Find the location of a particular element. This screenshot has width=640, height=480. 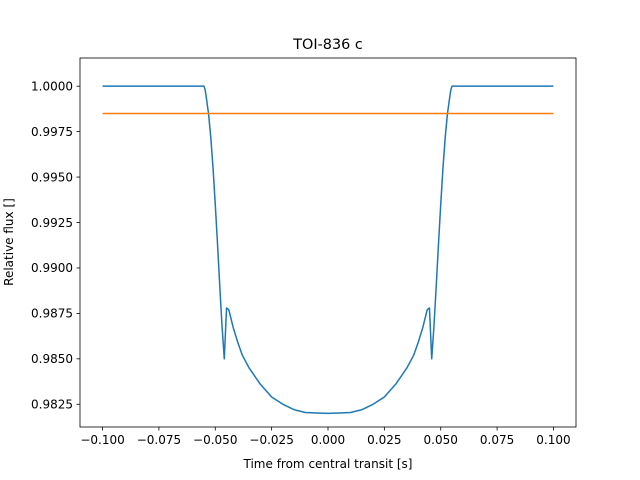

y-tick-label: 0.9825 is located at coordinates (52, 405).